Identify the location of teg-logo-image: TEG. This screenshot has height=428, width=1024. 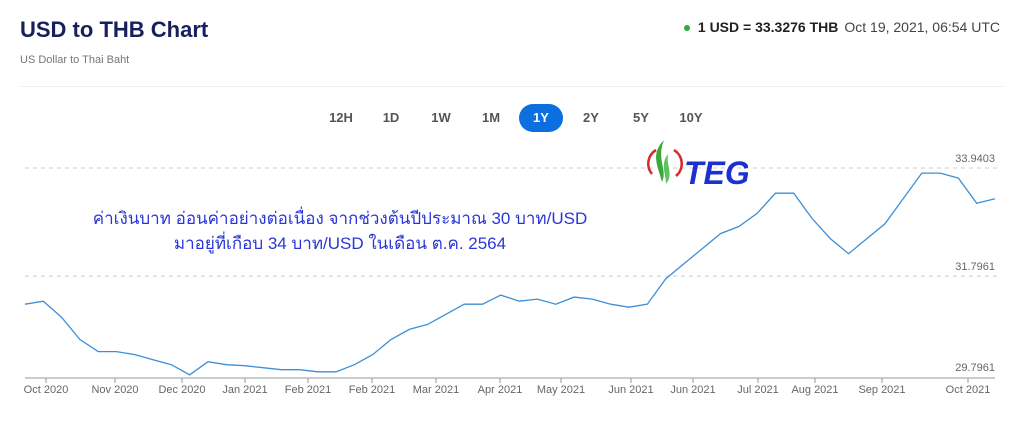
(697, 165).